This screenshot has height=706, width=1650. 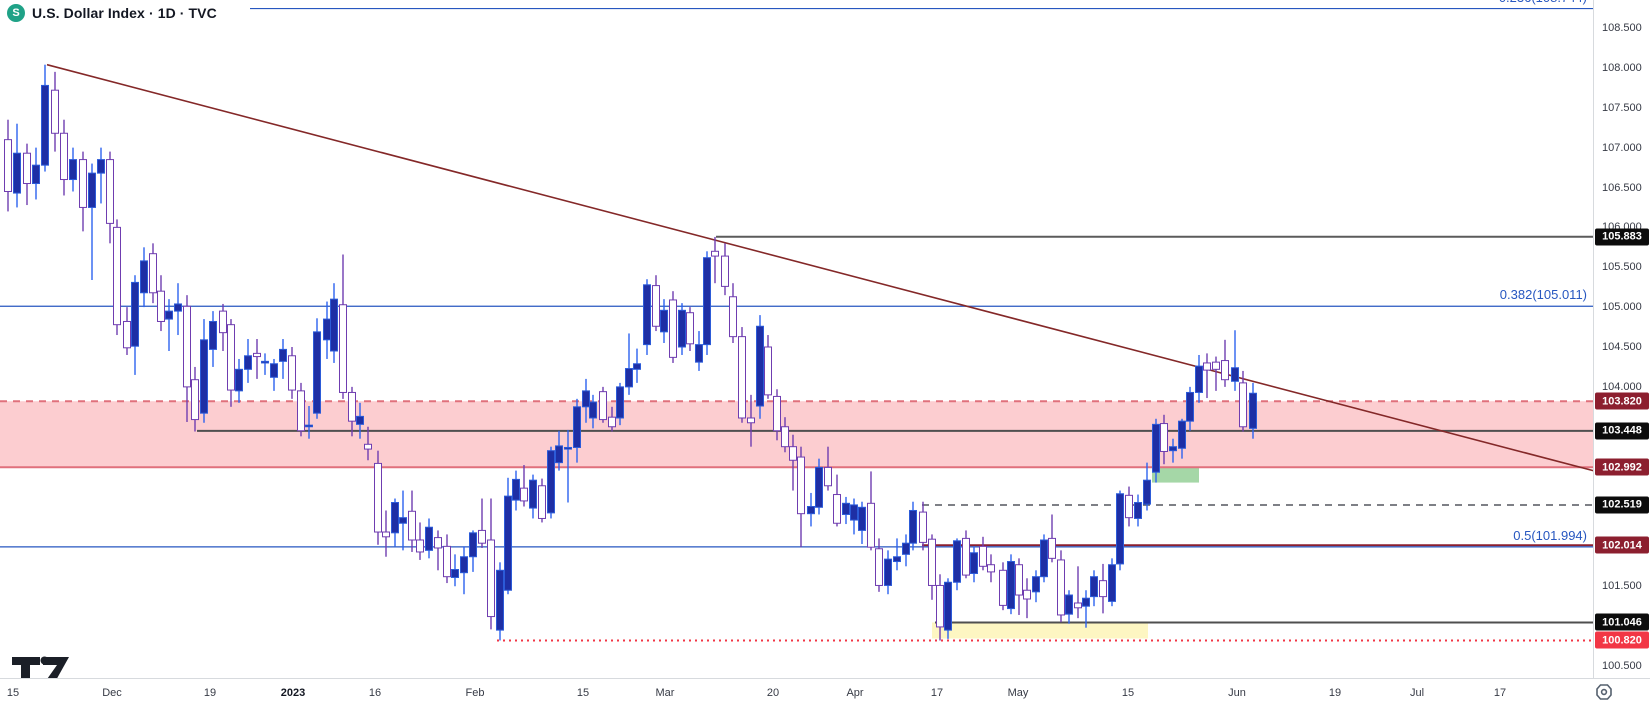 What do you see at coordinates (1175, 475) in the screenshot?
I see `breakout-zone-green` at bounding box center [1175, 475].